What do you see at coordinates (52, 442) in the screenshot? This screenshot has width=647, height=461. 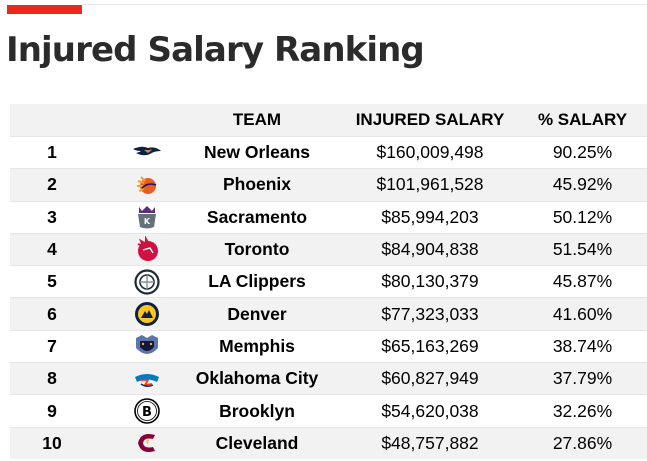 I see `rank-cell: 10` at bounding box center [52, 442].